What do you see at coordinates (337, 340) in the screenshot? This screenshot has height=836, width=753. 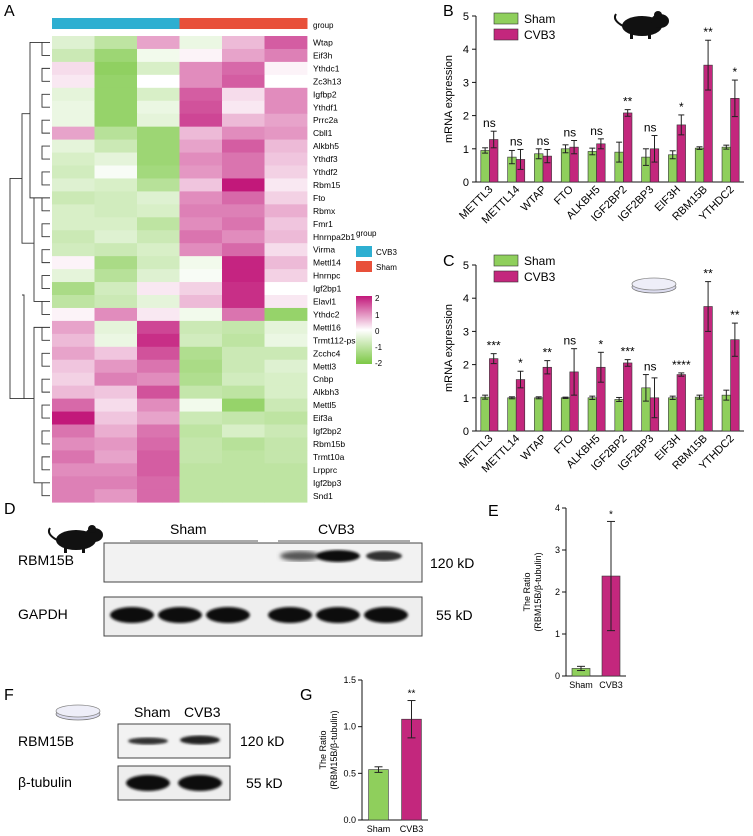 I see `heatmap-row-label: Trmt112-ps1` at bounding box center [337, 340].